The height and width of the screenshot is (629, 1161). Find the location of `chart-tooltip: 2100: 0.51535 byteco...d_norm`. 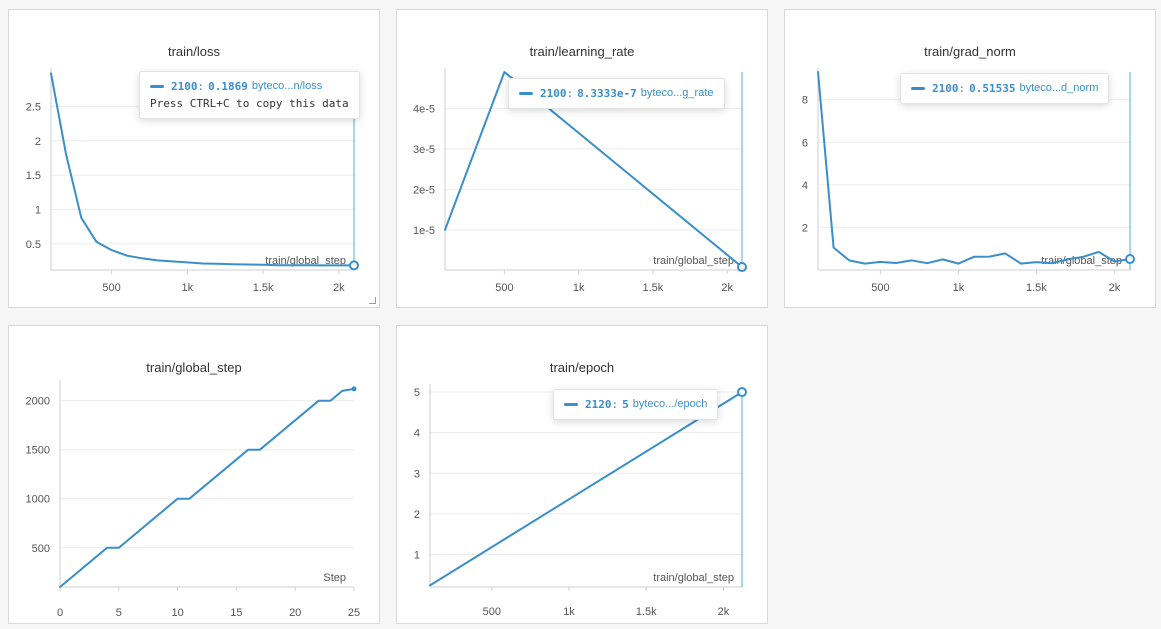

chart-tooltip: 2100: 0.51535 byteco...d_norm is located at coordinates (1005, 88).